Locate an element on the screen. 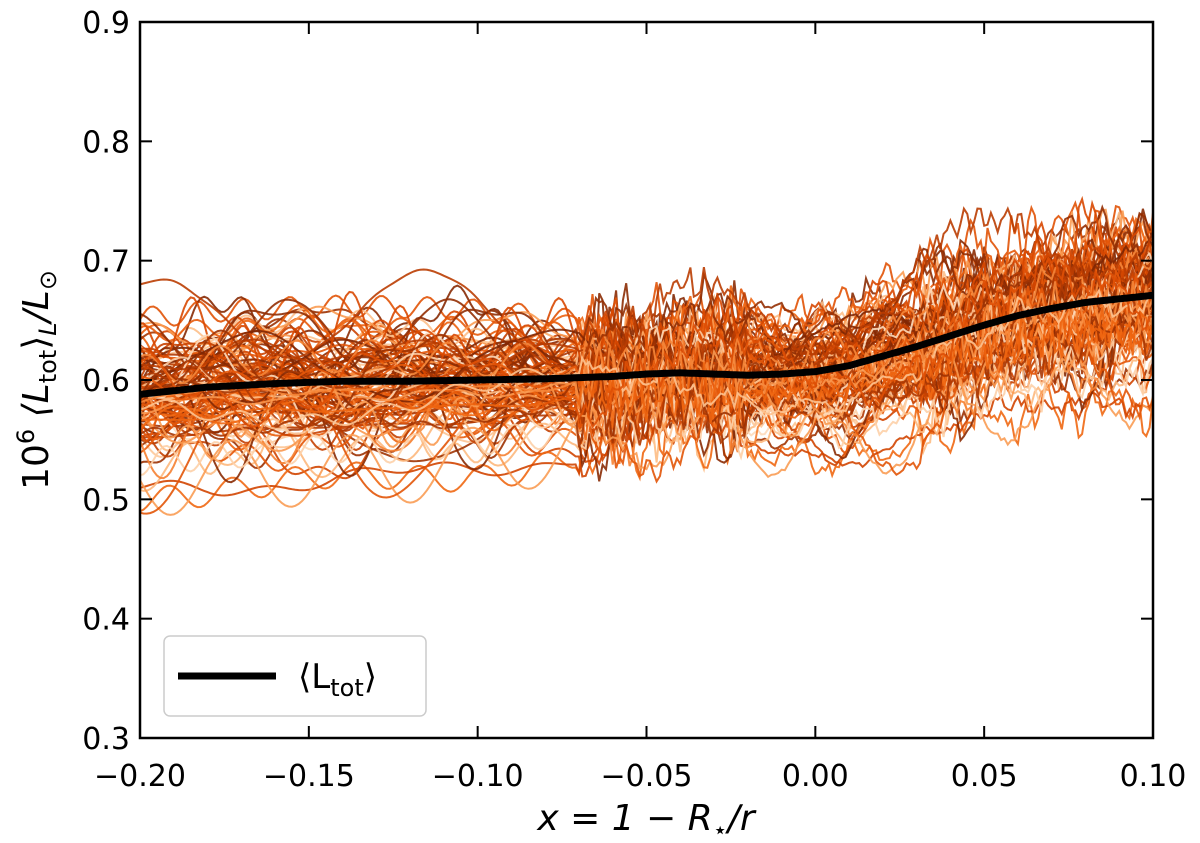 This screenshot has height=843, width=1200. x-tick-label: −0.10 is located at coordinates (478, 776).